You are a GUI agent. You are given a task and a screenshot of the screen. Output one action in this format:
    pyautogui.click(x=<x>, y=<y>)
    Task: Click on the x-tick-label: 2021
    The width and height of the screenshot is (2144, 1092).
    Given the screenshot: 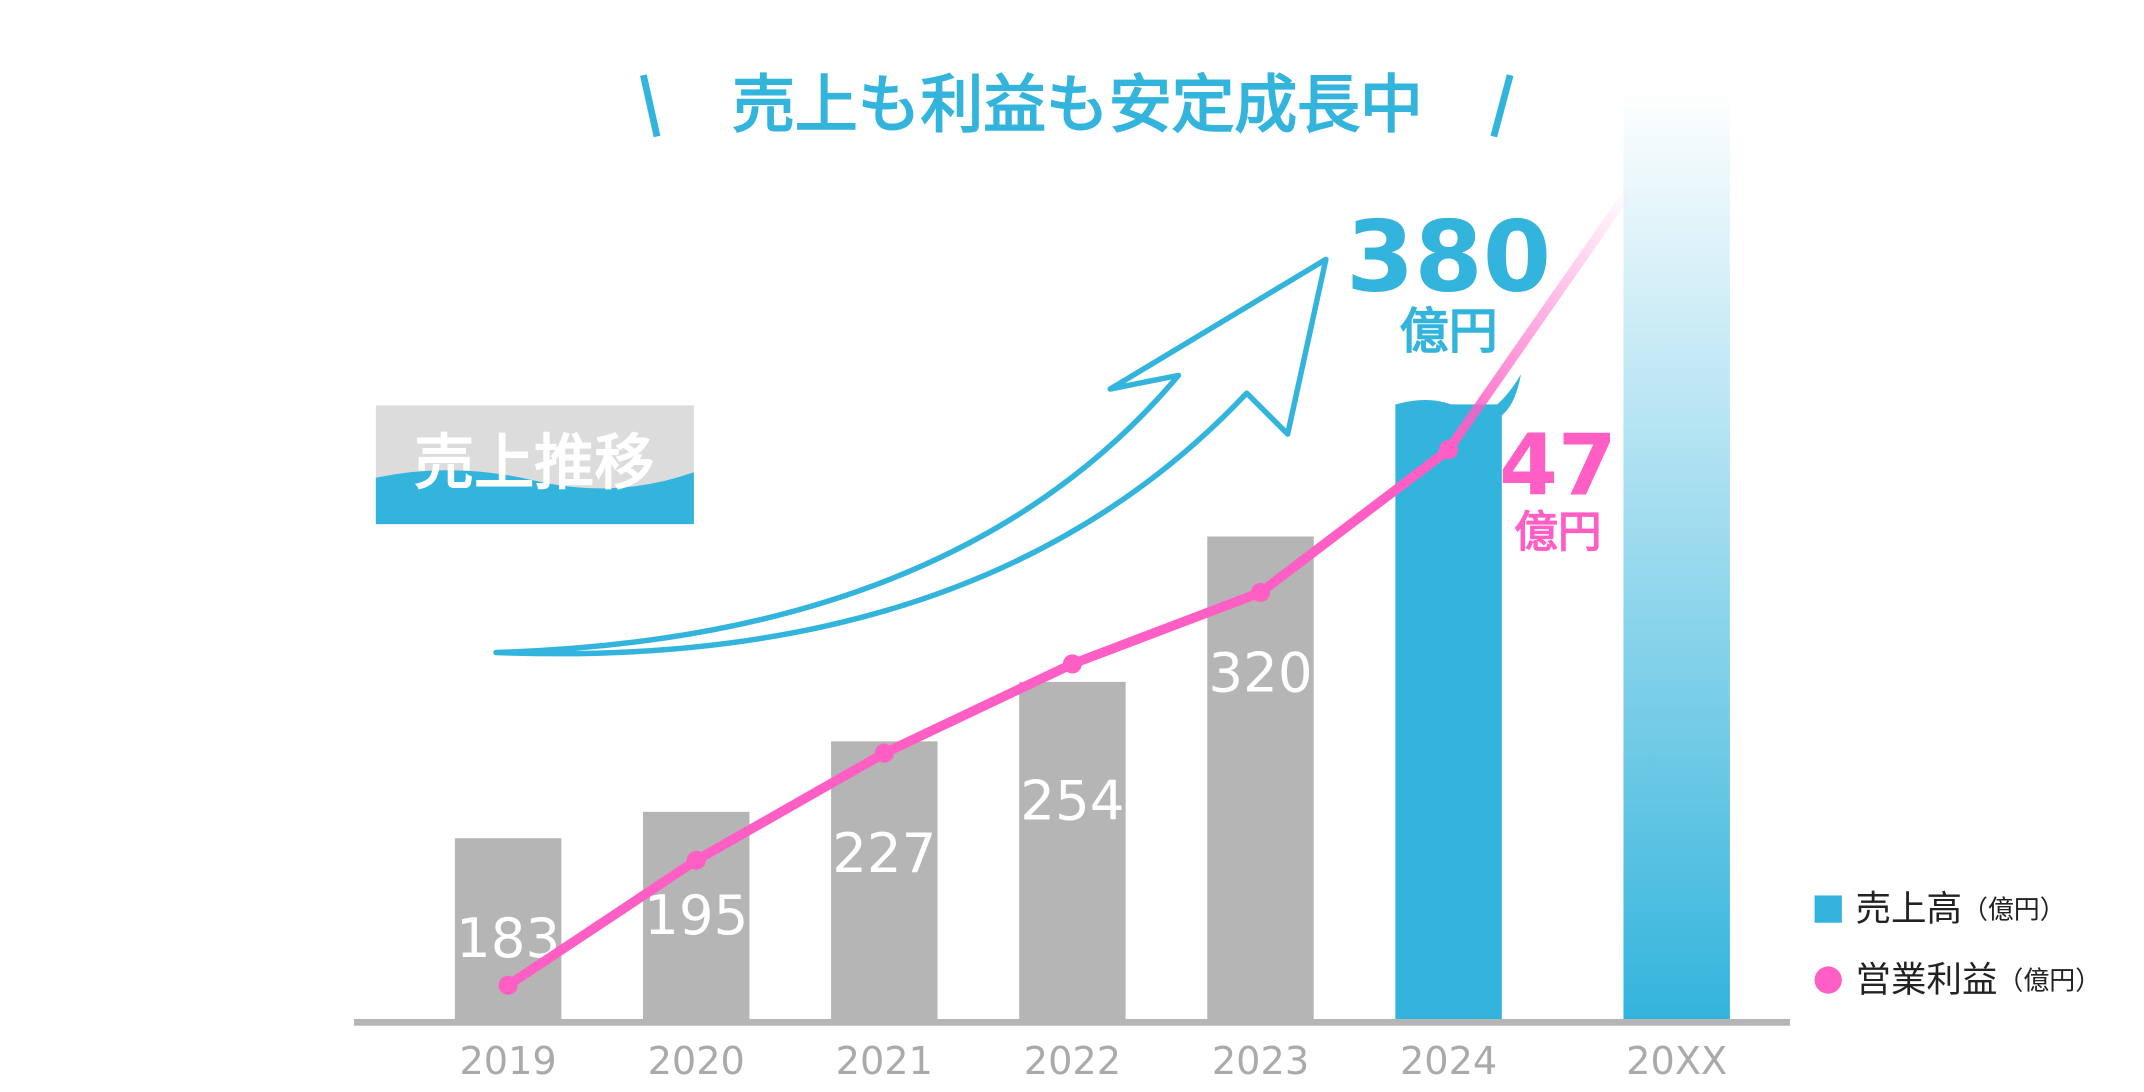 What is the action you would take?
    pyautogui.click(x=884, y=1062)
    